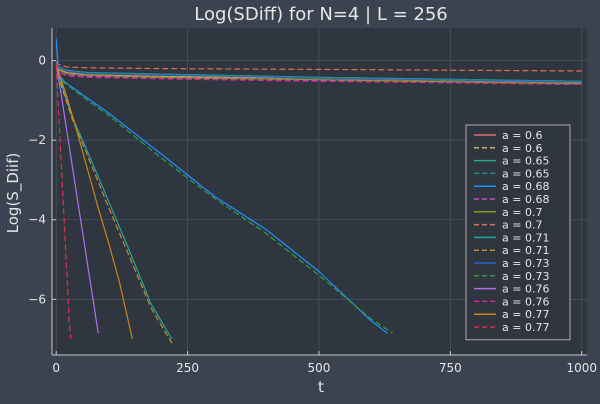 This screenshot has height=404, width=600. What do you see at coordinates (319, 368) in the screenshot?
I see `x-tick-label: 500` at bounding box center [319, 368].